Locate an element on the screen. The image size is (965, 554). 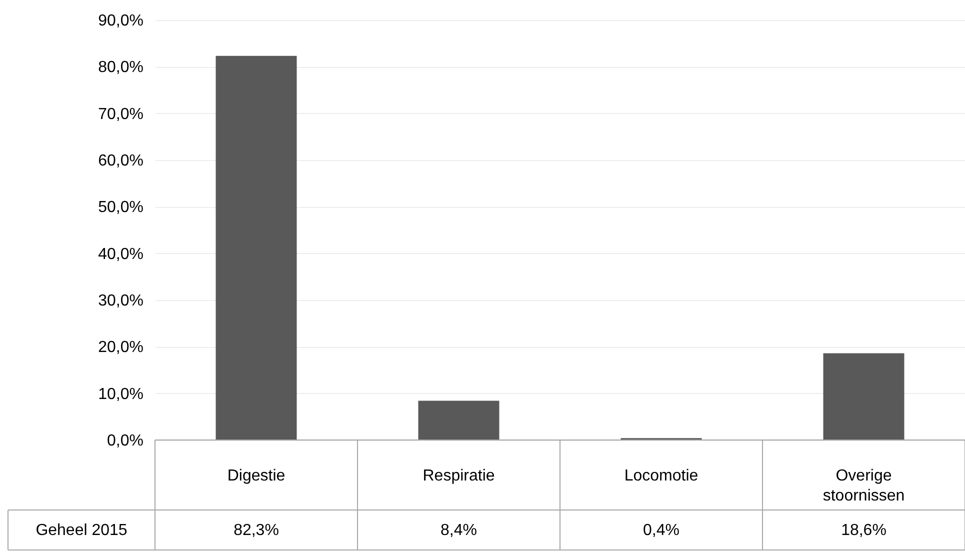
y-tick-label: 50,0% is located at coordinates (121, 207).